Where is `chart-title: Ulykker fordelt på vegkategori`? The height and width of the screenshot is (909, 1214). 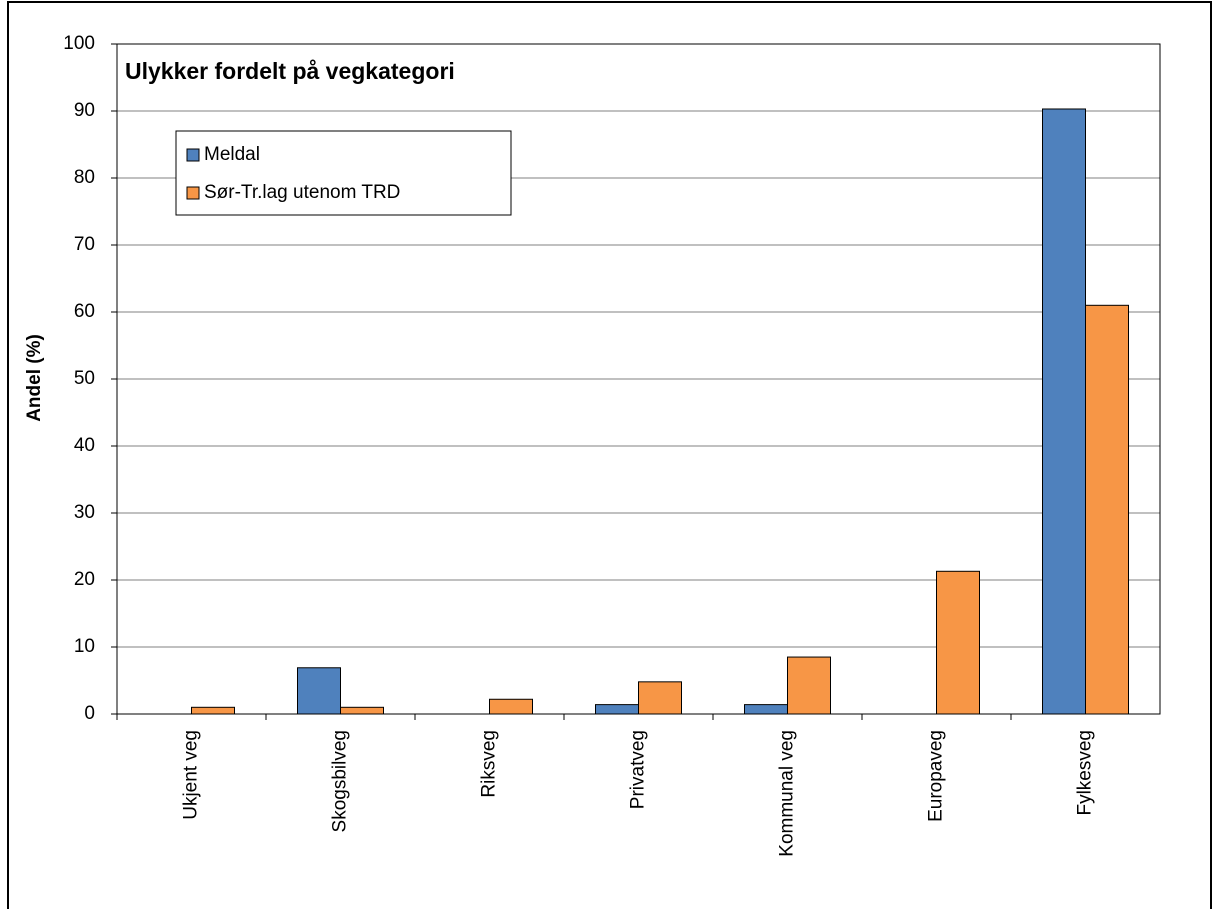 chart-title: Ulykker fordelt på vegkategori is located at coordinates (290, 71).